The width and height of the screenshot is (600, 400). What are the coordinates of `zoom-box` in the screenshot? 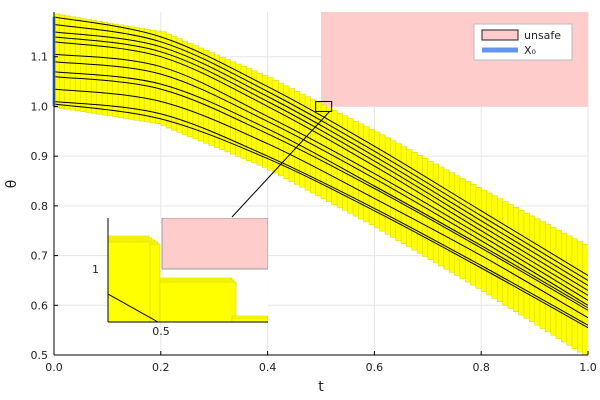 It's located at (324, 106).